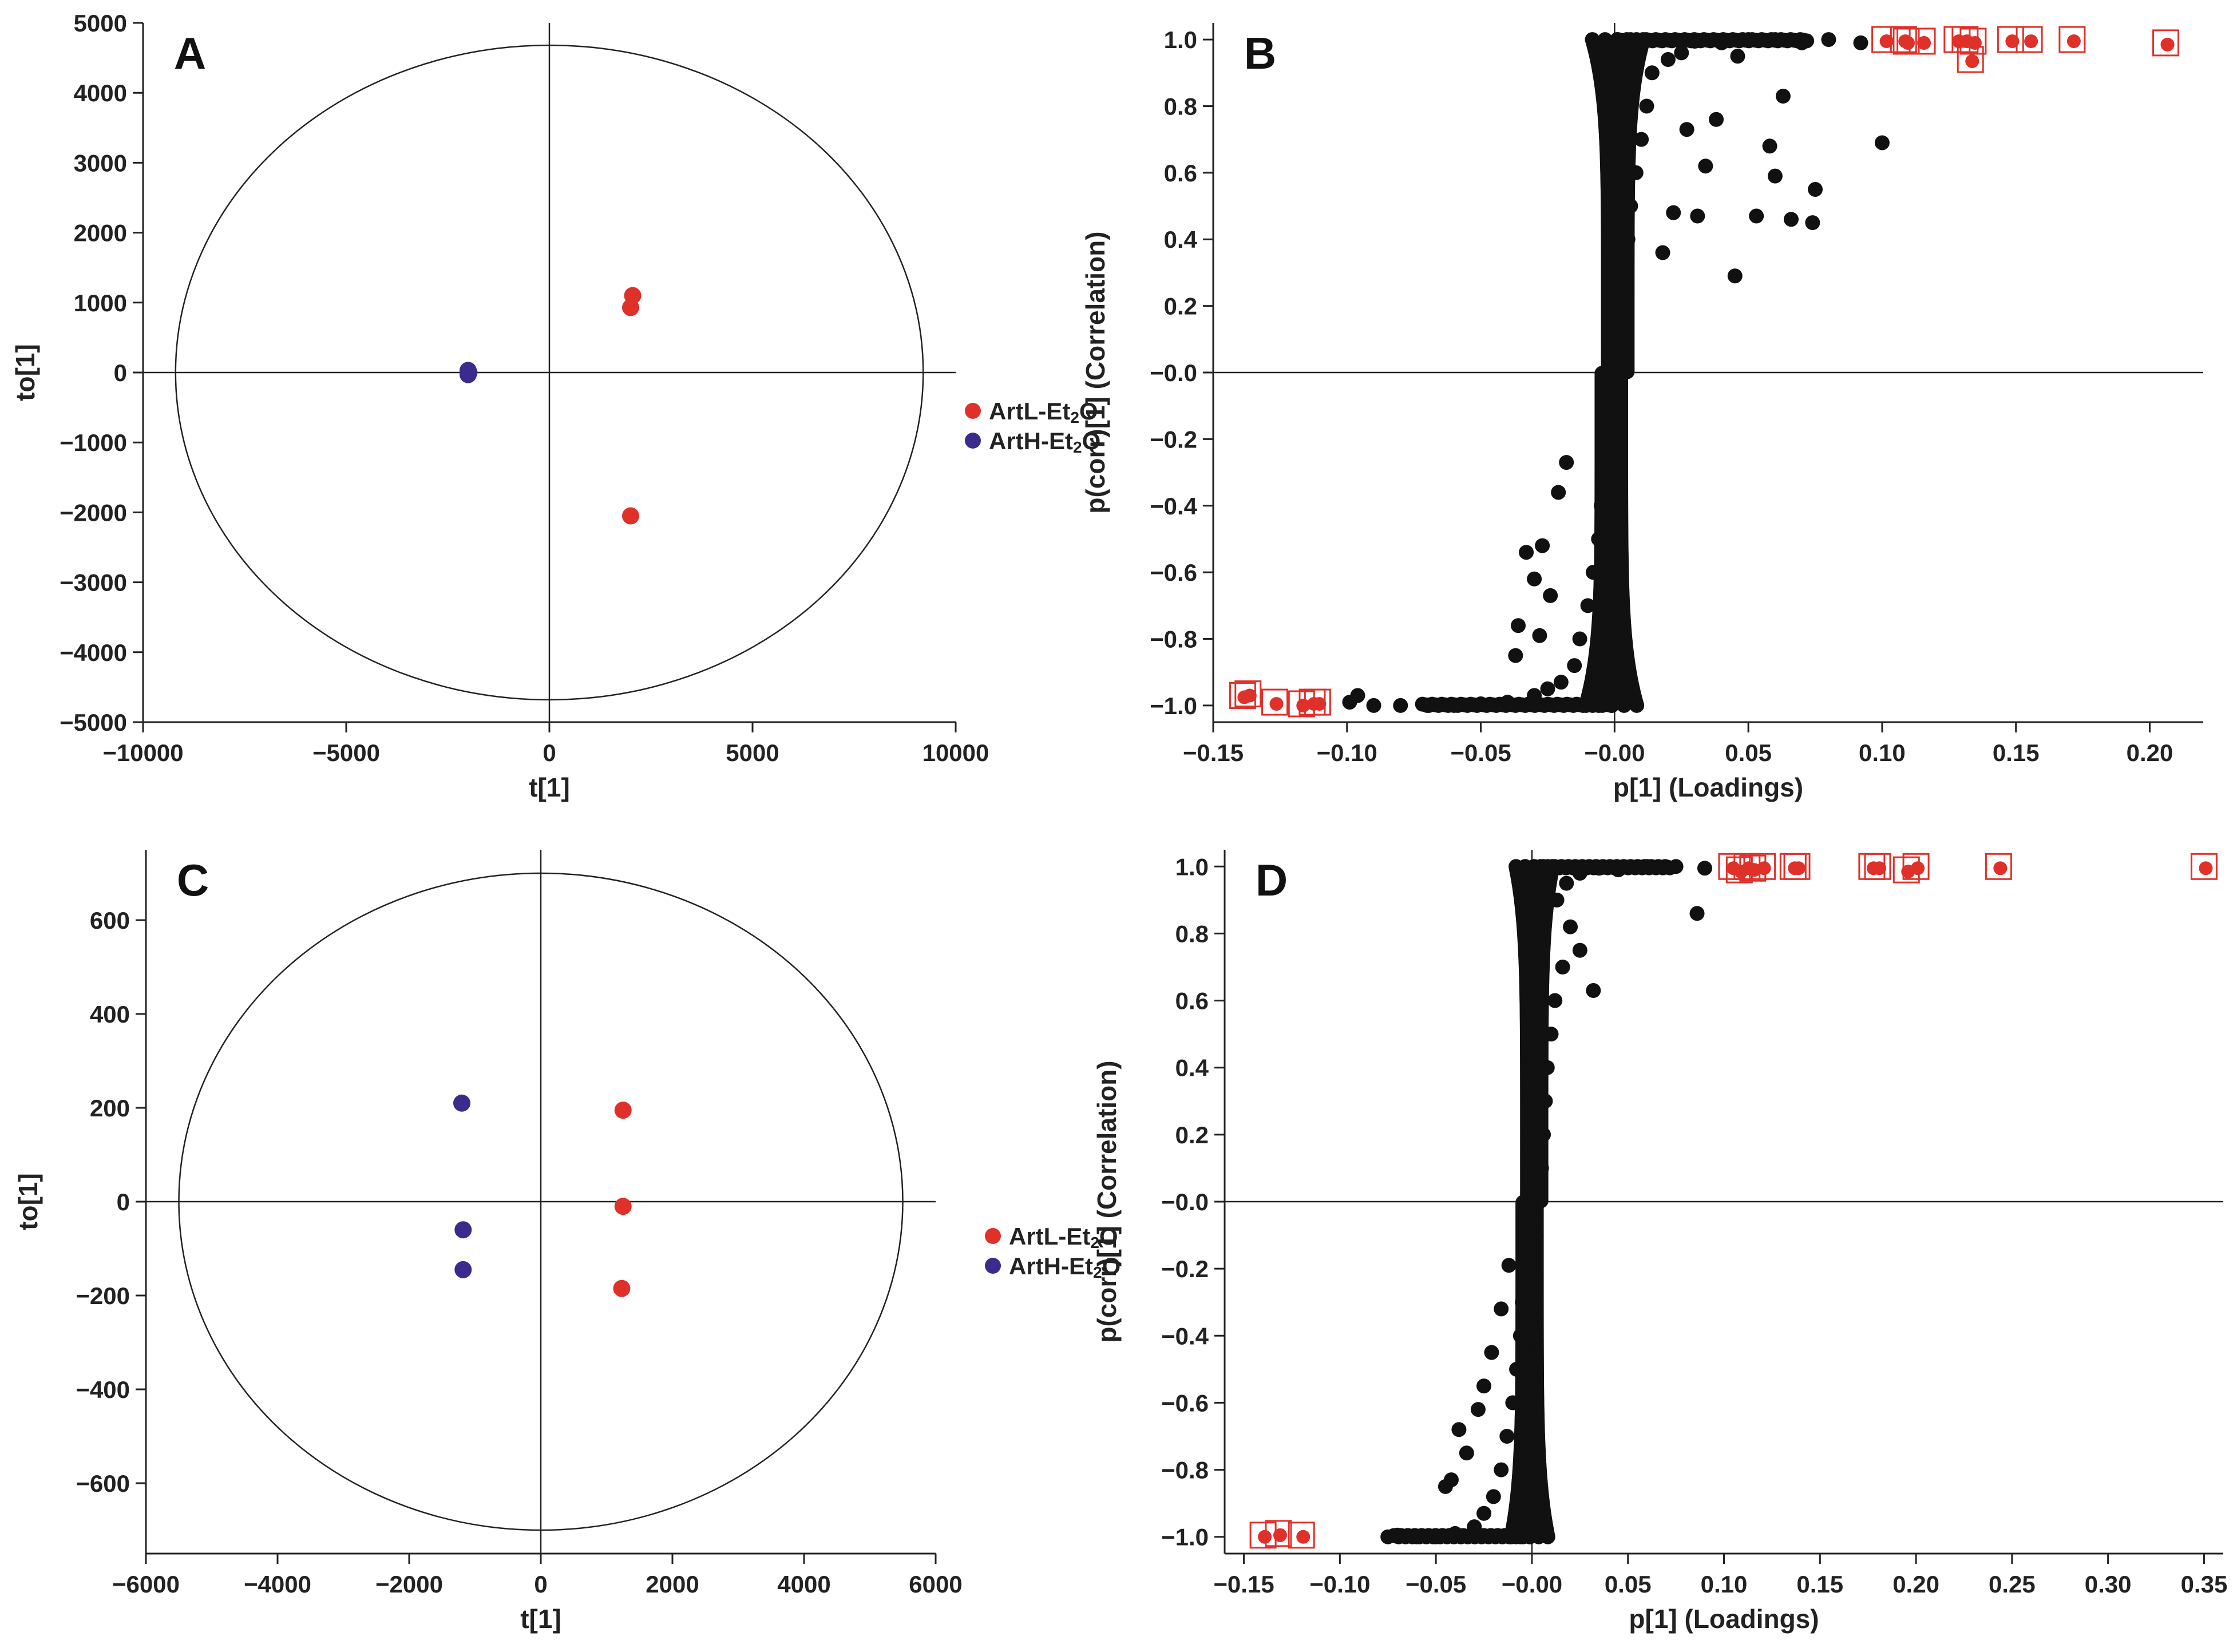 Image resolution: width=2237 pixels, height=1652 pixels. What do you see at coordinates (277, 1584) in the screenshot?
I see `x-tick-label: −4000` at bounding box center [277, 1584].